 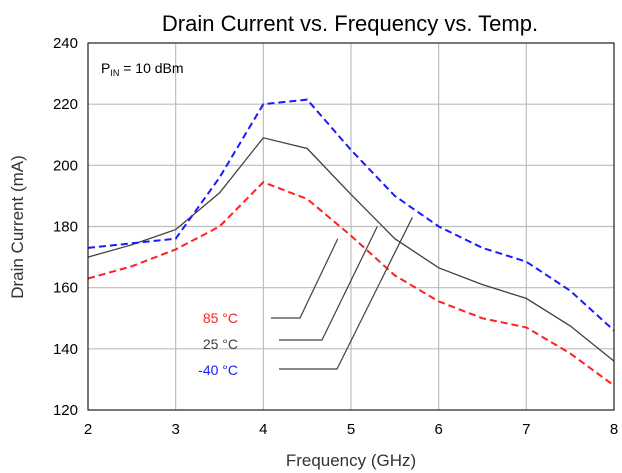 I want to click on x-tick-label: 2, so click(x=88, y=429).